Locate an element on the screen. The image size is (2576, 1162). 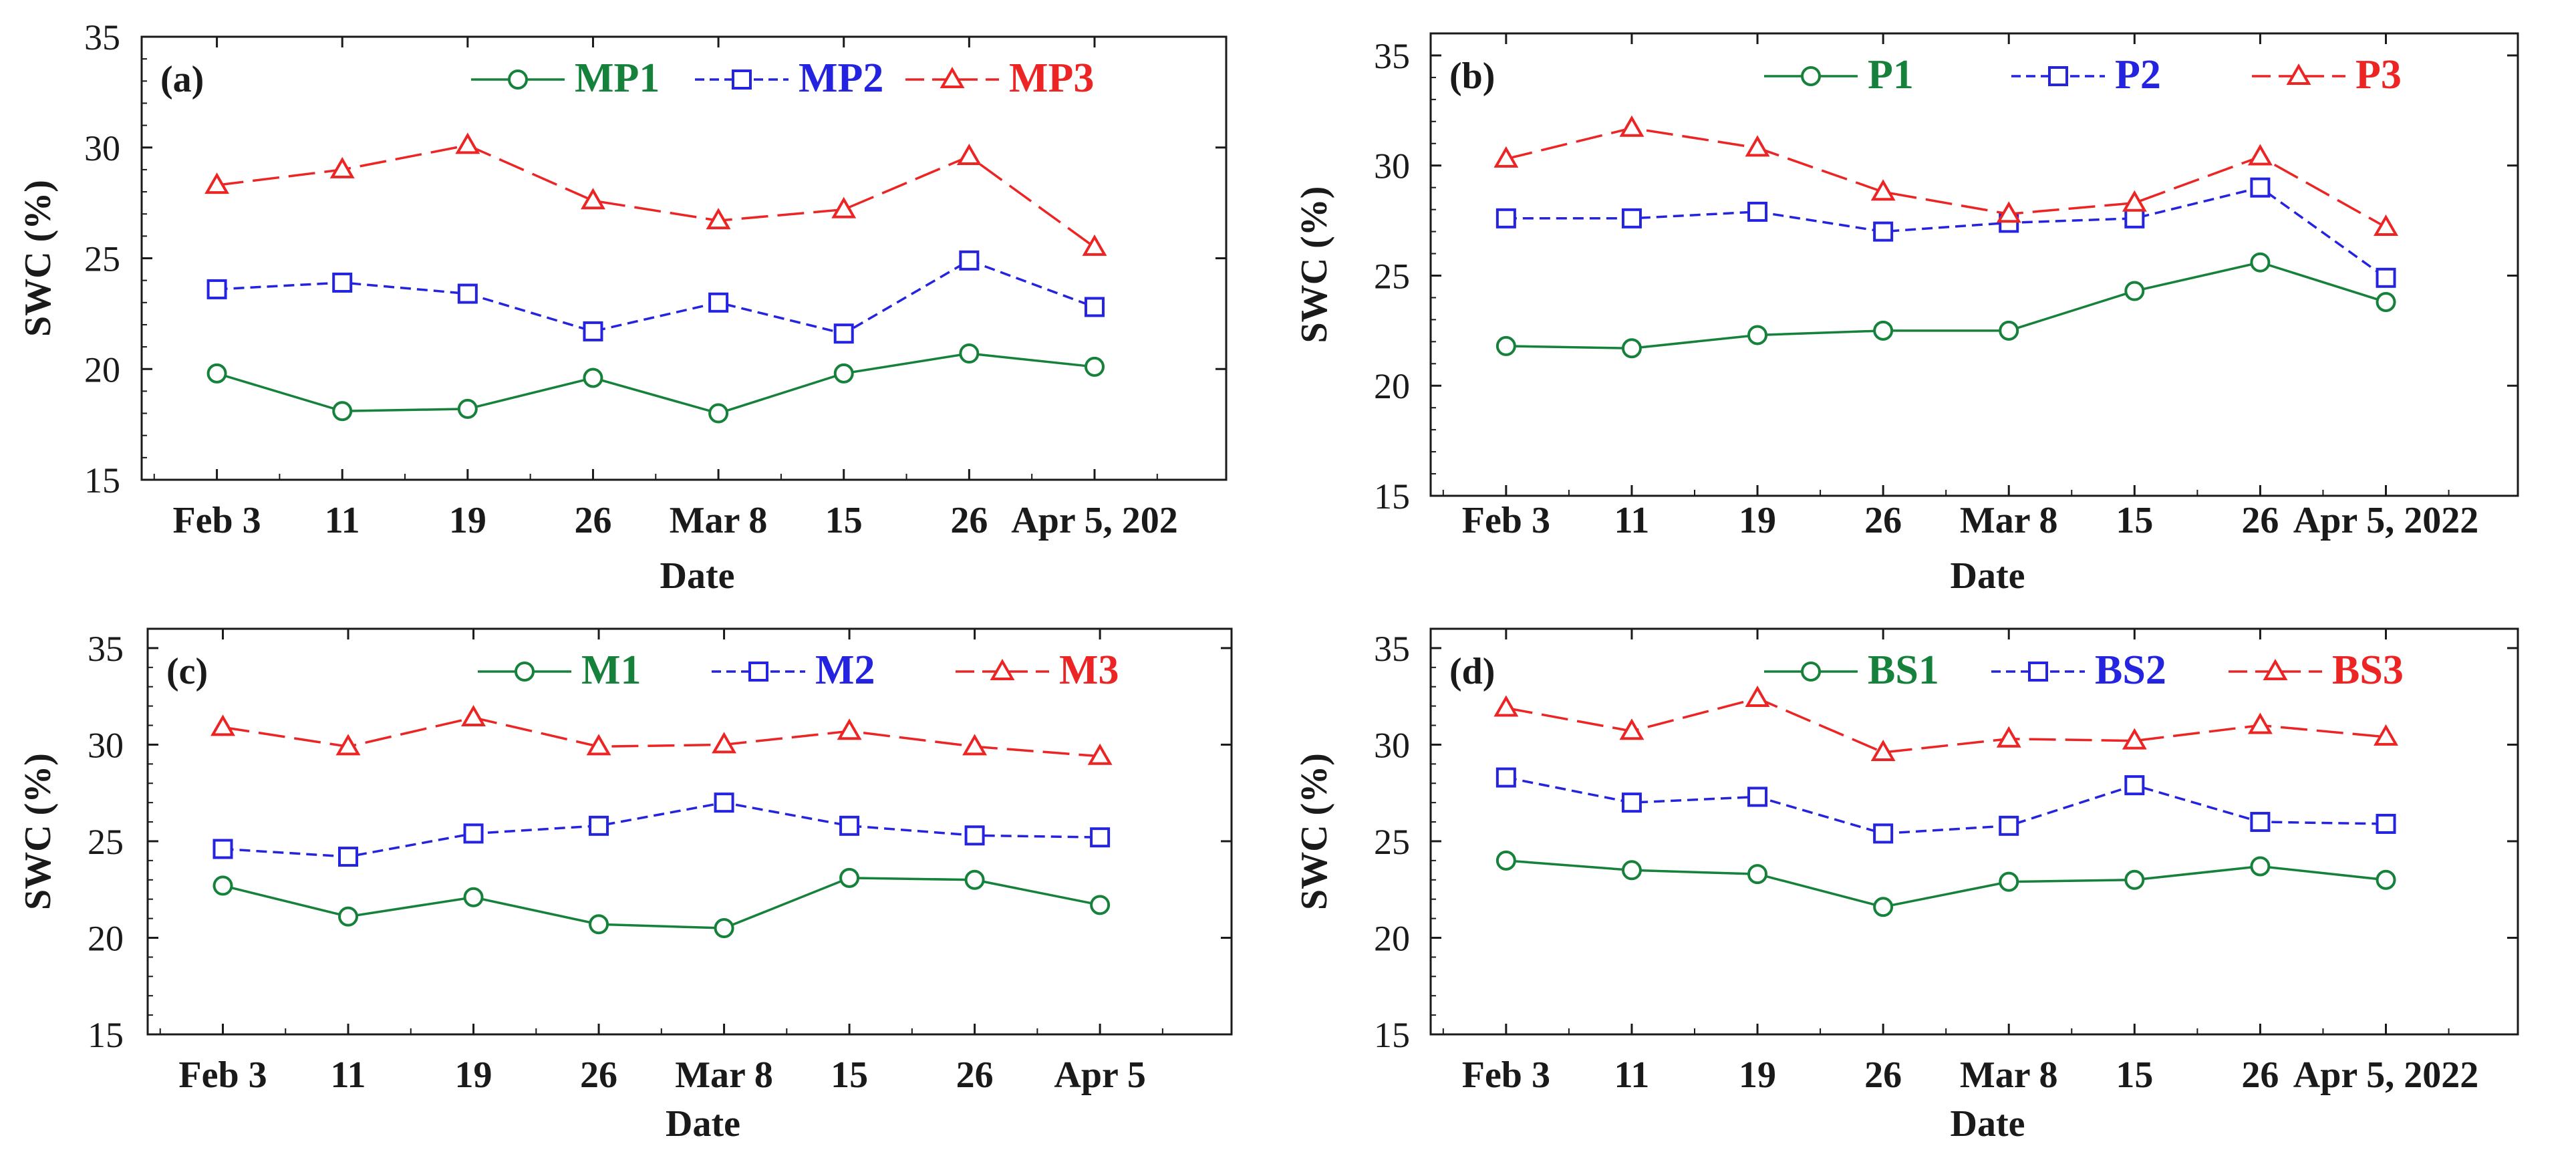
legend-item-BS1: BS1 is located at coordinates (1851, 670).